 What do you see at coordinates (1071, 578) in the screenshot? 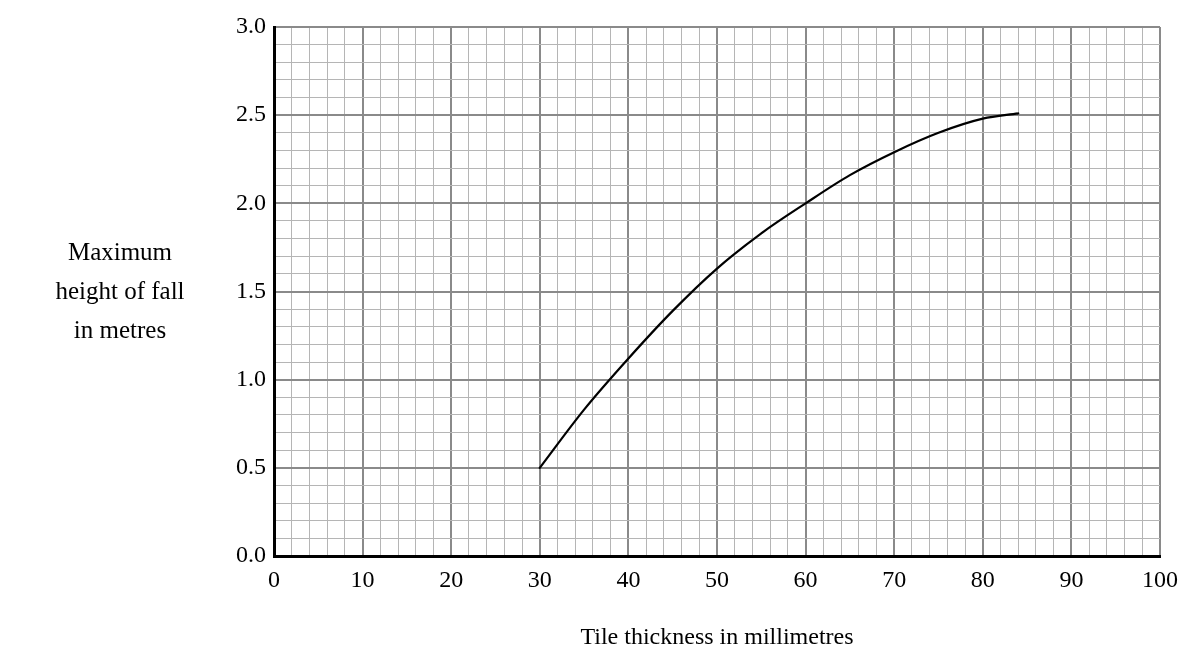
I see `x-tick-label: 90` at bounding box center [1071, 578].